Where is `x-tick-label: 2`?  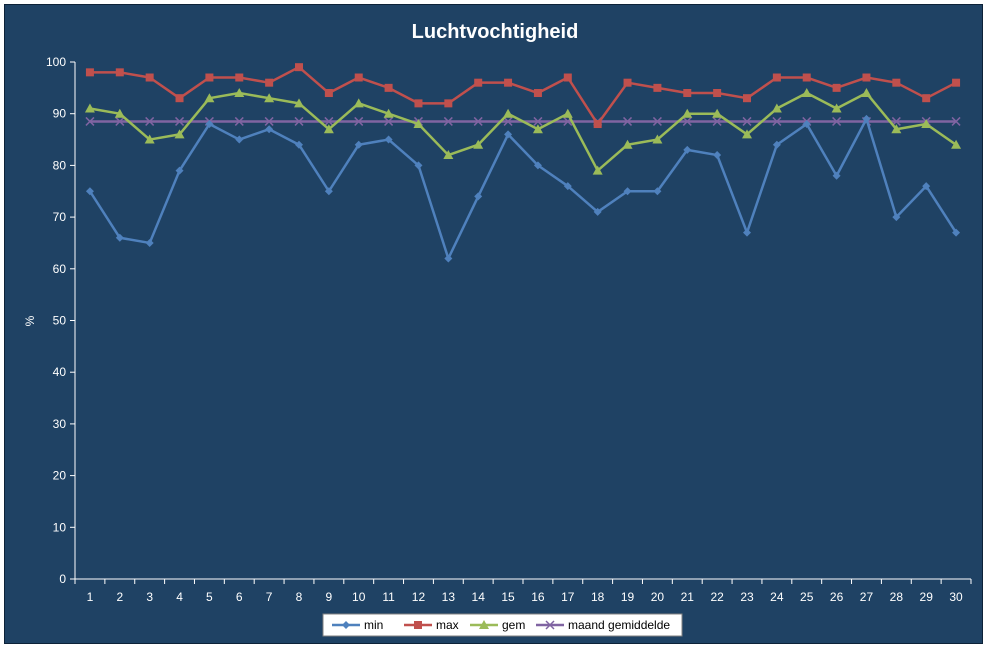
x-tick-label: 2 is located at coordinates (119, 597).